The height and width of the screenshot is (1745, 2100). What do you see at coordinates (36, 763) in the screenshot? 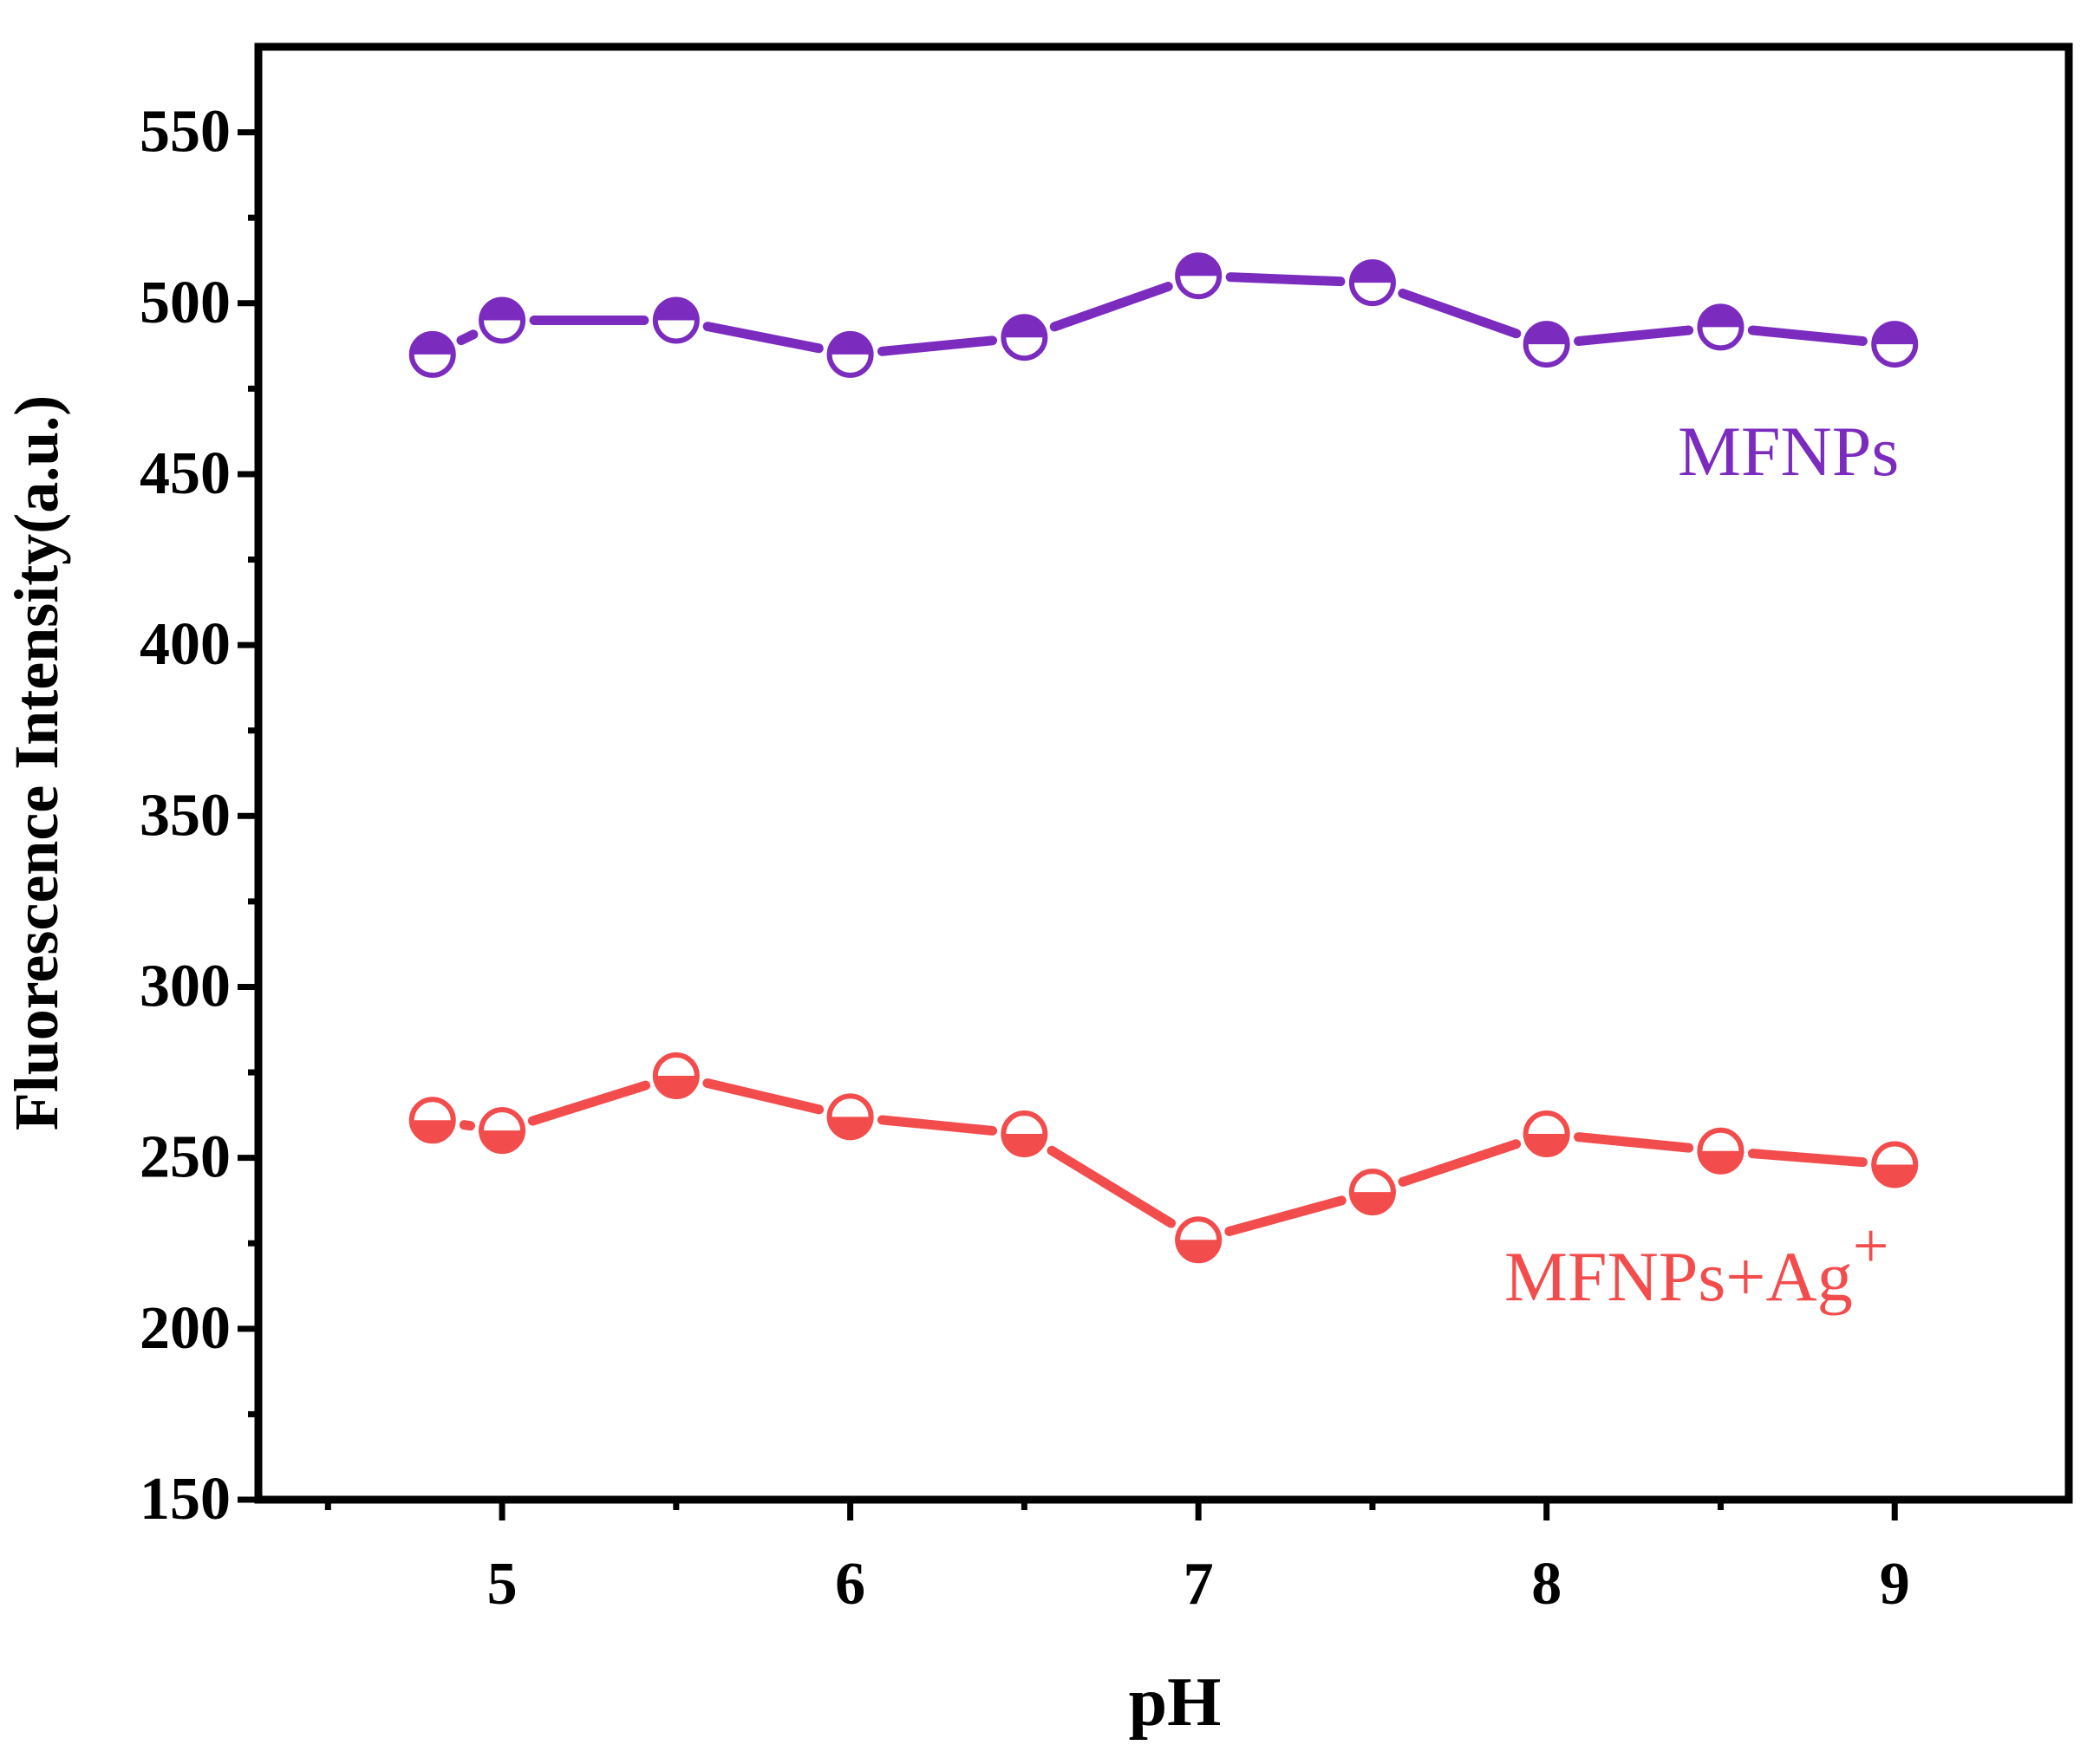
I see `y-axis-label: Fluorescence Intensity(a.u.)` at bounding box center [36, 763].